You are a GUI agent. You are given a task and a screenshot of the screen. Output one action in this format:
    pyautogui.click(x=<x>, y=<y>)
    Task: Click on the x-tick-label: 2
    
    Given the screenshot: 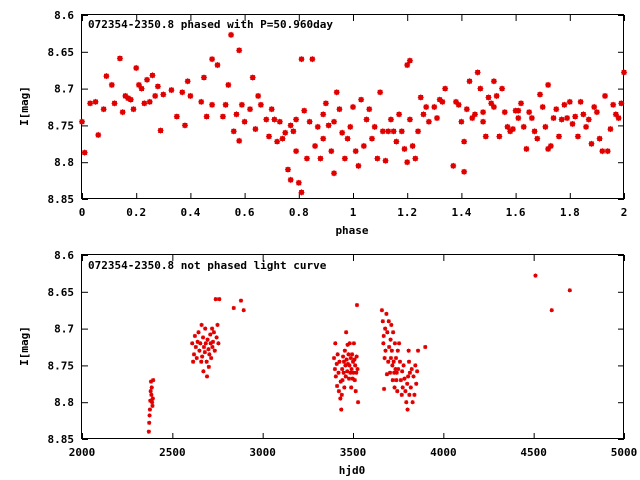 What is the action you would take?
    pyautogui.click(x=624, y=212)
    